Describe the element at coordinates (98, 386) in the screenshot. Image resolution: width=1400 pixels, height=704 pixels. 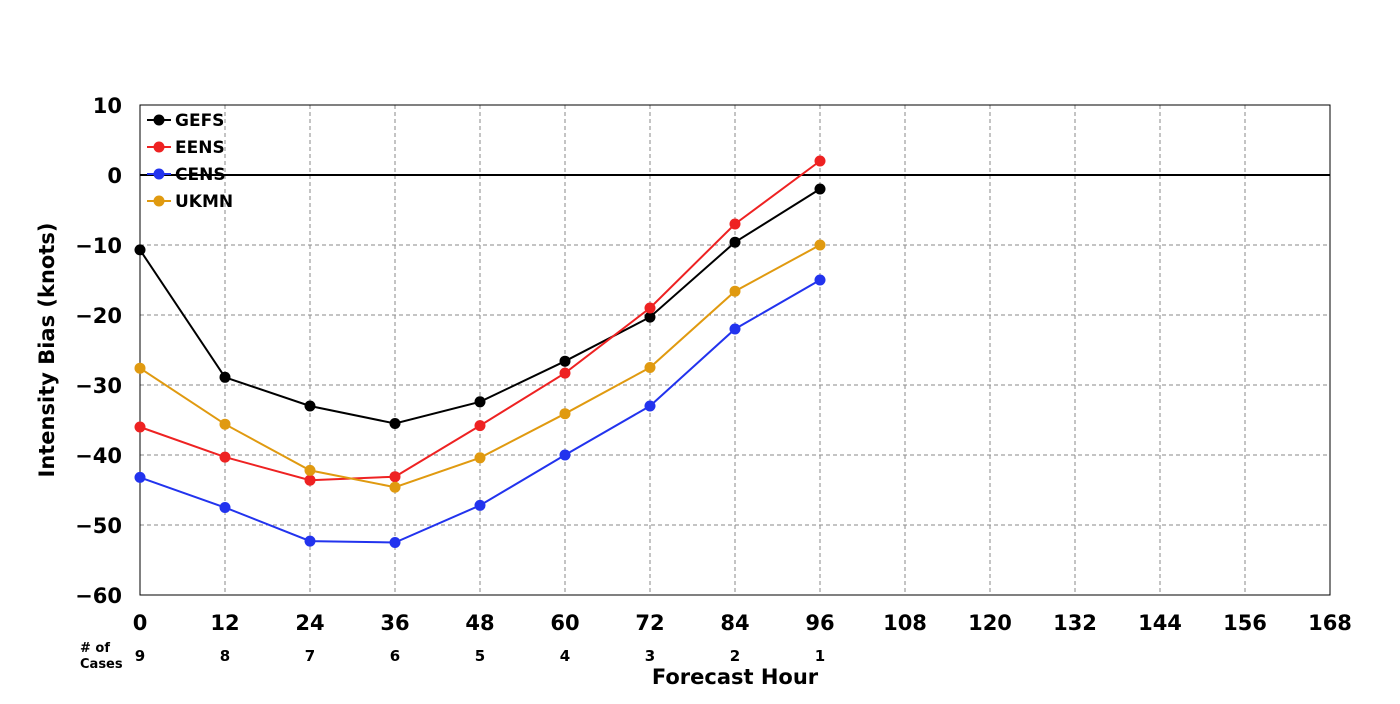
I see `y-tick-label: −30` at that location.